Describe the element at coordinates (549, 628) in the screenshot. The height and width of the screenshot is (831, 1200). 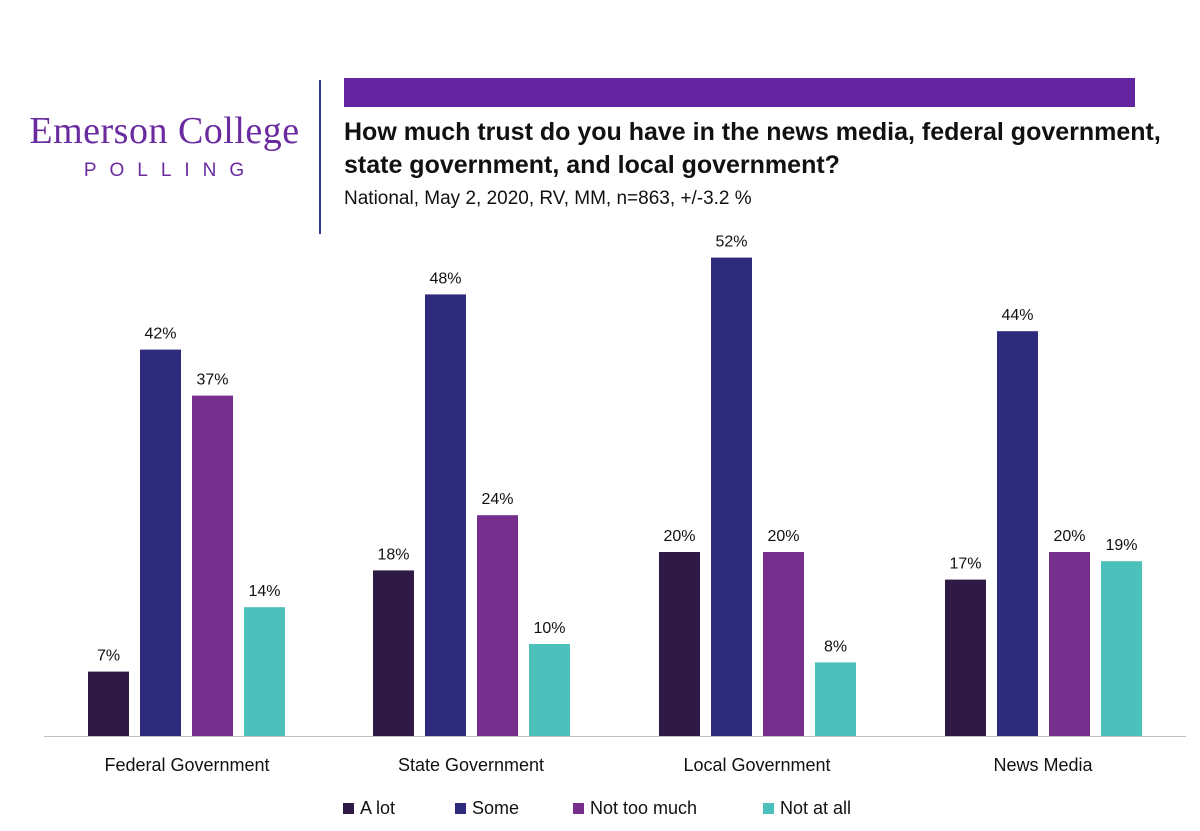
I see `bar-value-label: 10%` at that location.